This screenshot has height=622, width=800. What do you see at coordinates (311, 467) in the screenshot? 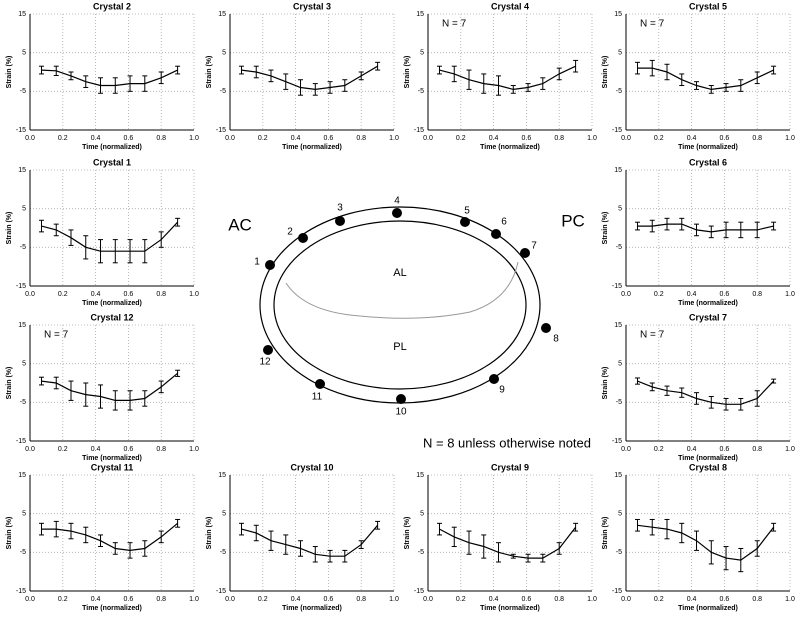
I see `chart-title: Crystal 10` at bounding box center [311, 467].